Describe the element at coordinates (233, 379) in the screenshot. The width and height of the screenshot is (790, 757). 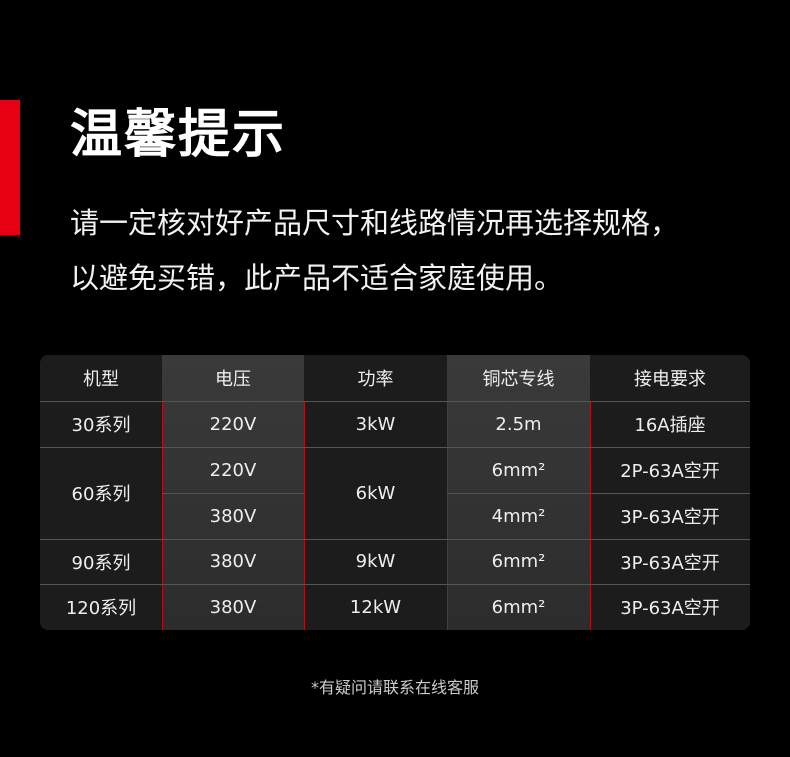
I see `header-voltage: 电压` at that location.